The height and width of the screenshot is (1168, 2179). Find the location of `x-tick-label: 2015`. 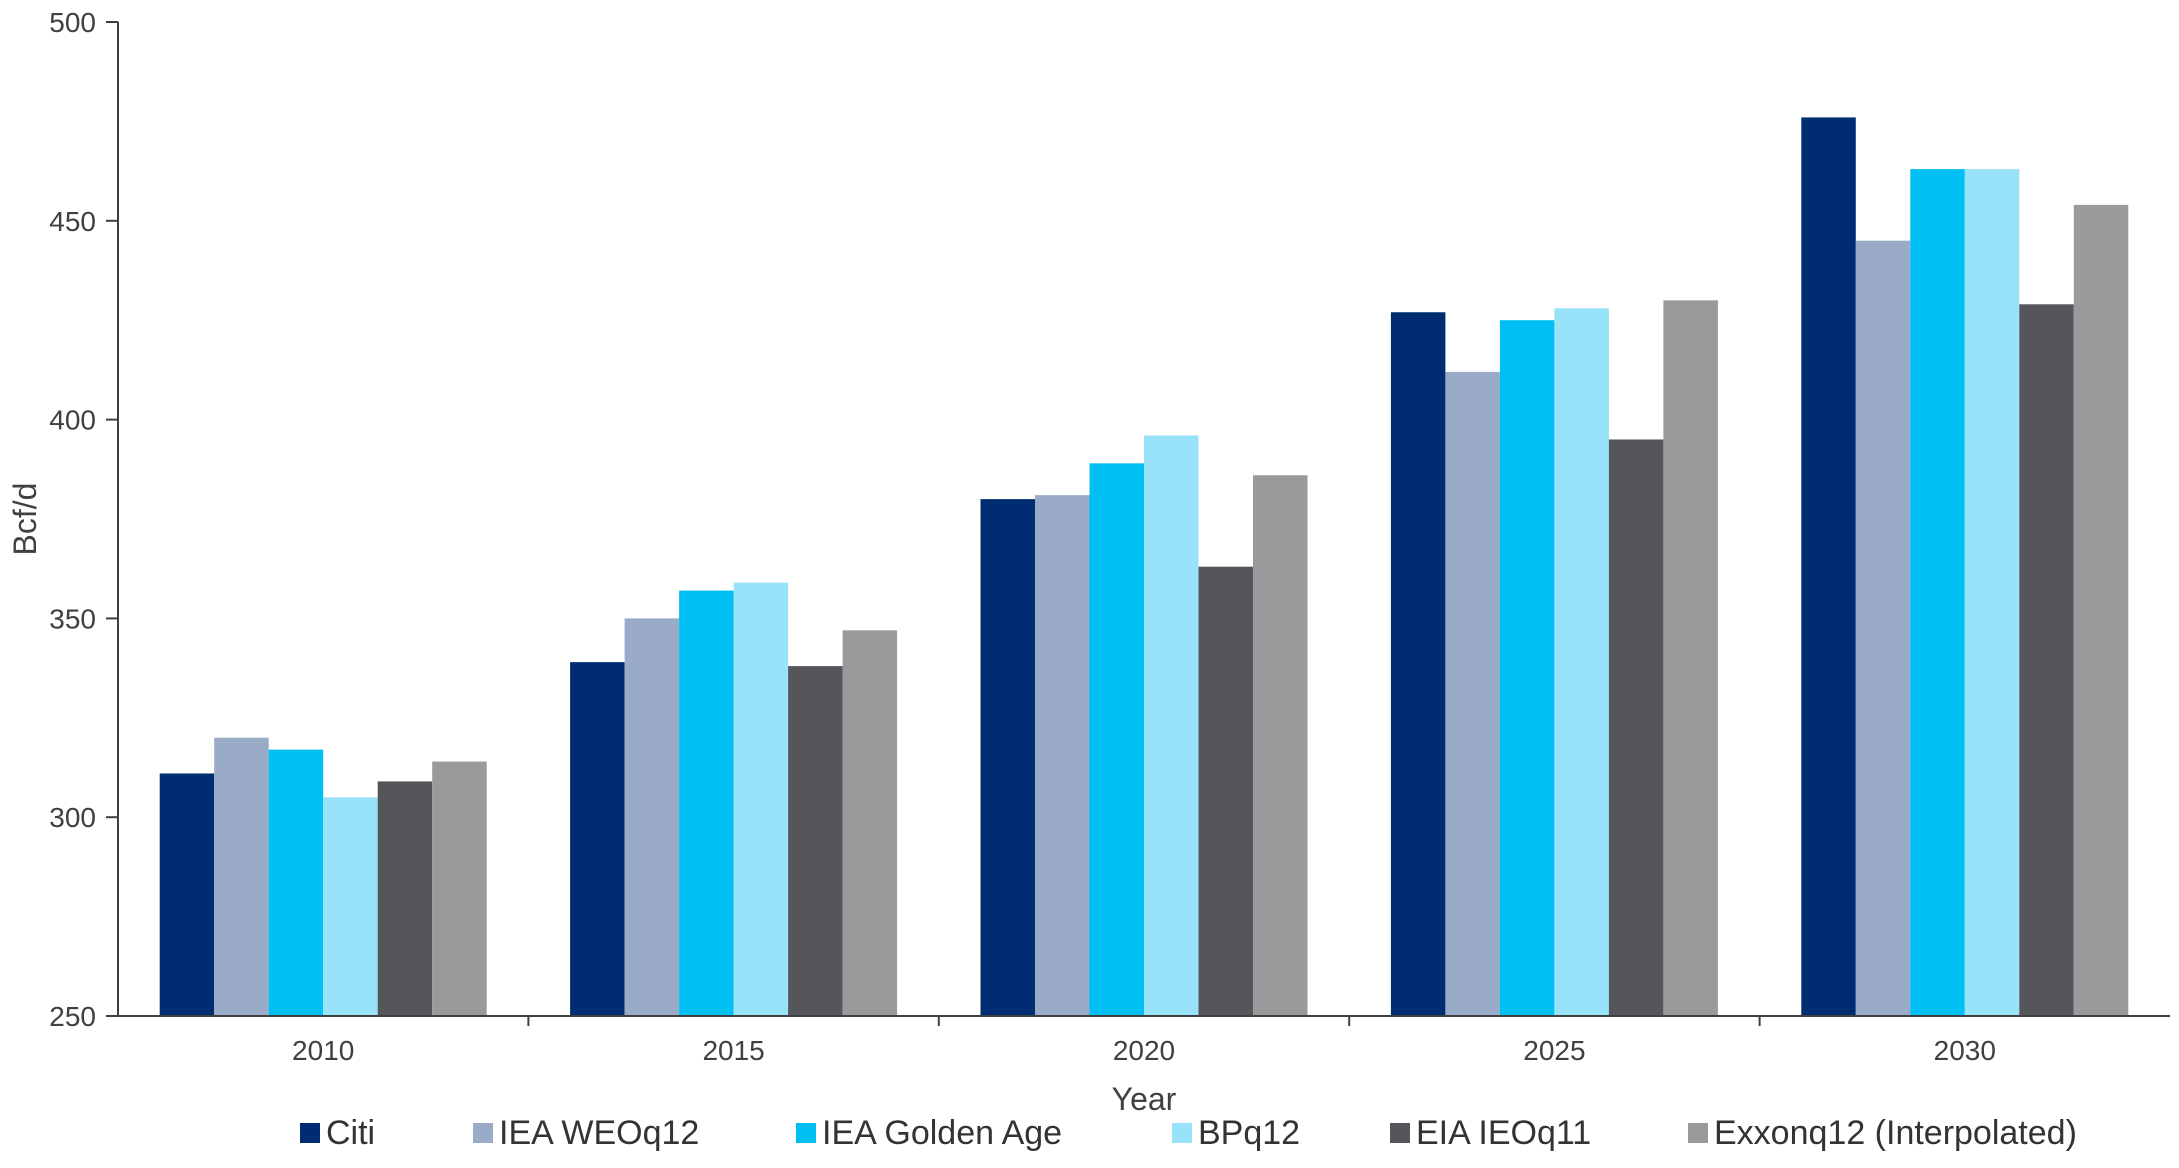

x-tick-label: 2015 is located at coordinates (733, 1050).